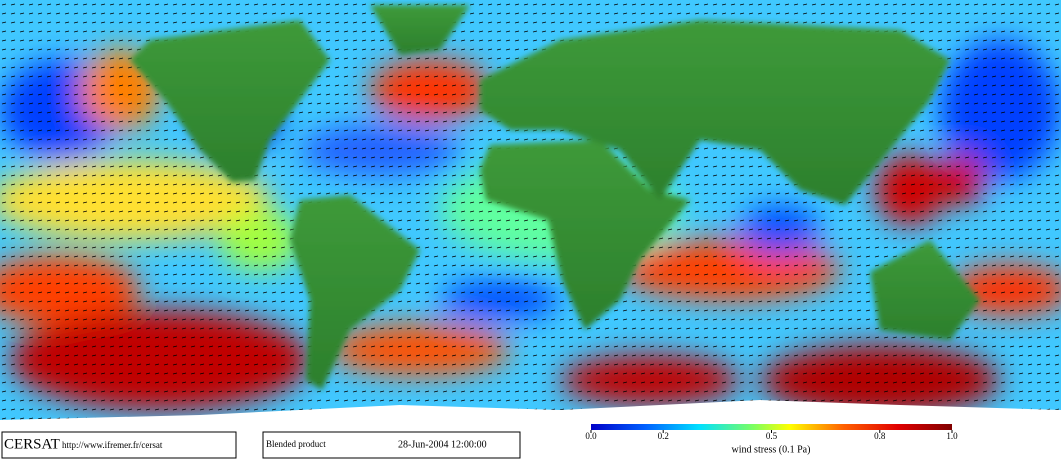 This screenshot has height=462, width=1061. I want to click on url: http://www.ifremer.fr/cersat, so click(112, 445).